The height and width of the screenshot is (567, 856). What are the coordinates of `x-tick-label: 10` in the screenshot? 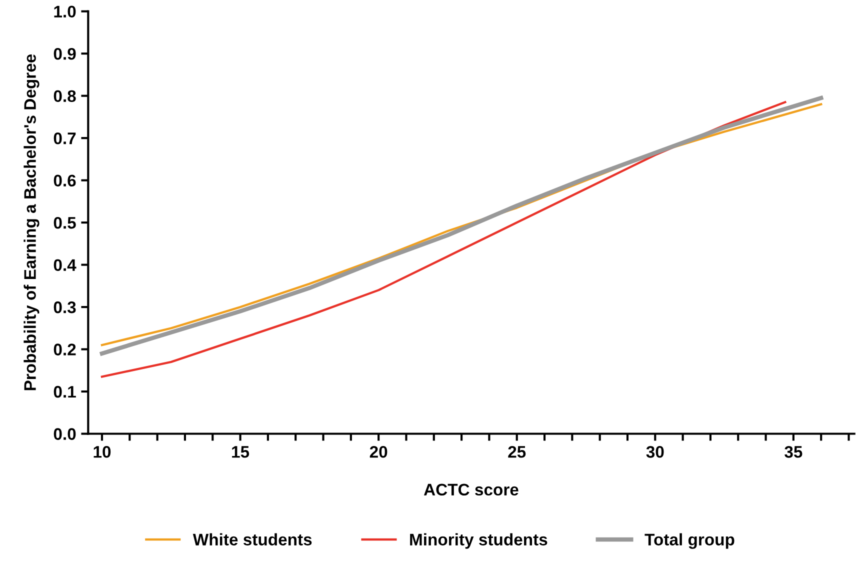 It's located at (102, 452).